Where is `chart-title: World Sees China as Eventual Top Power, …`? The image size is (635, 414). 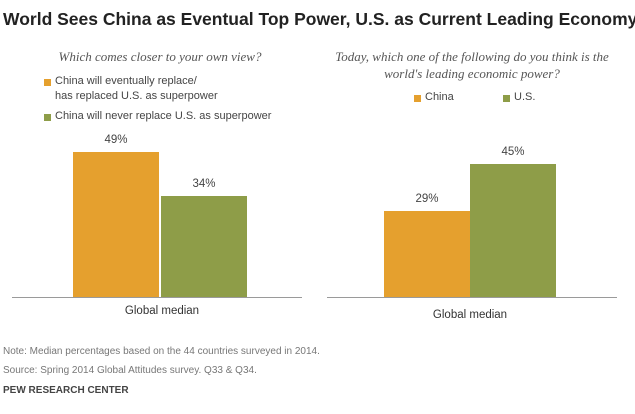 chart-title: World Sees China as Eventual Top Power, … is located at coordinates (319, 19).